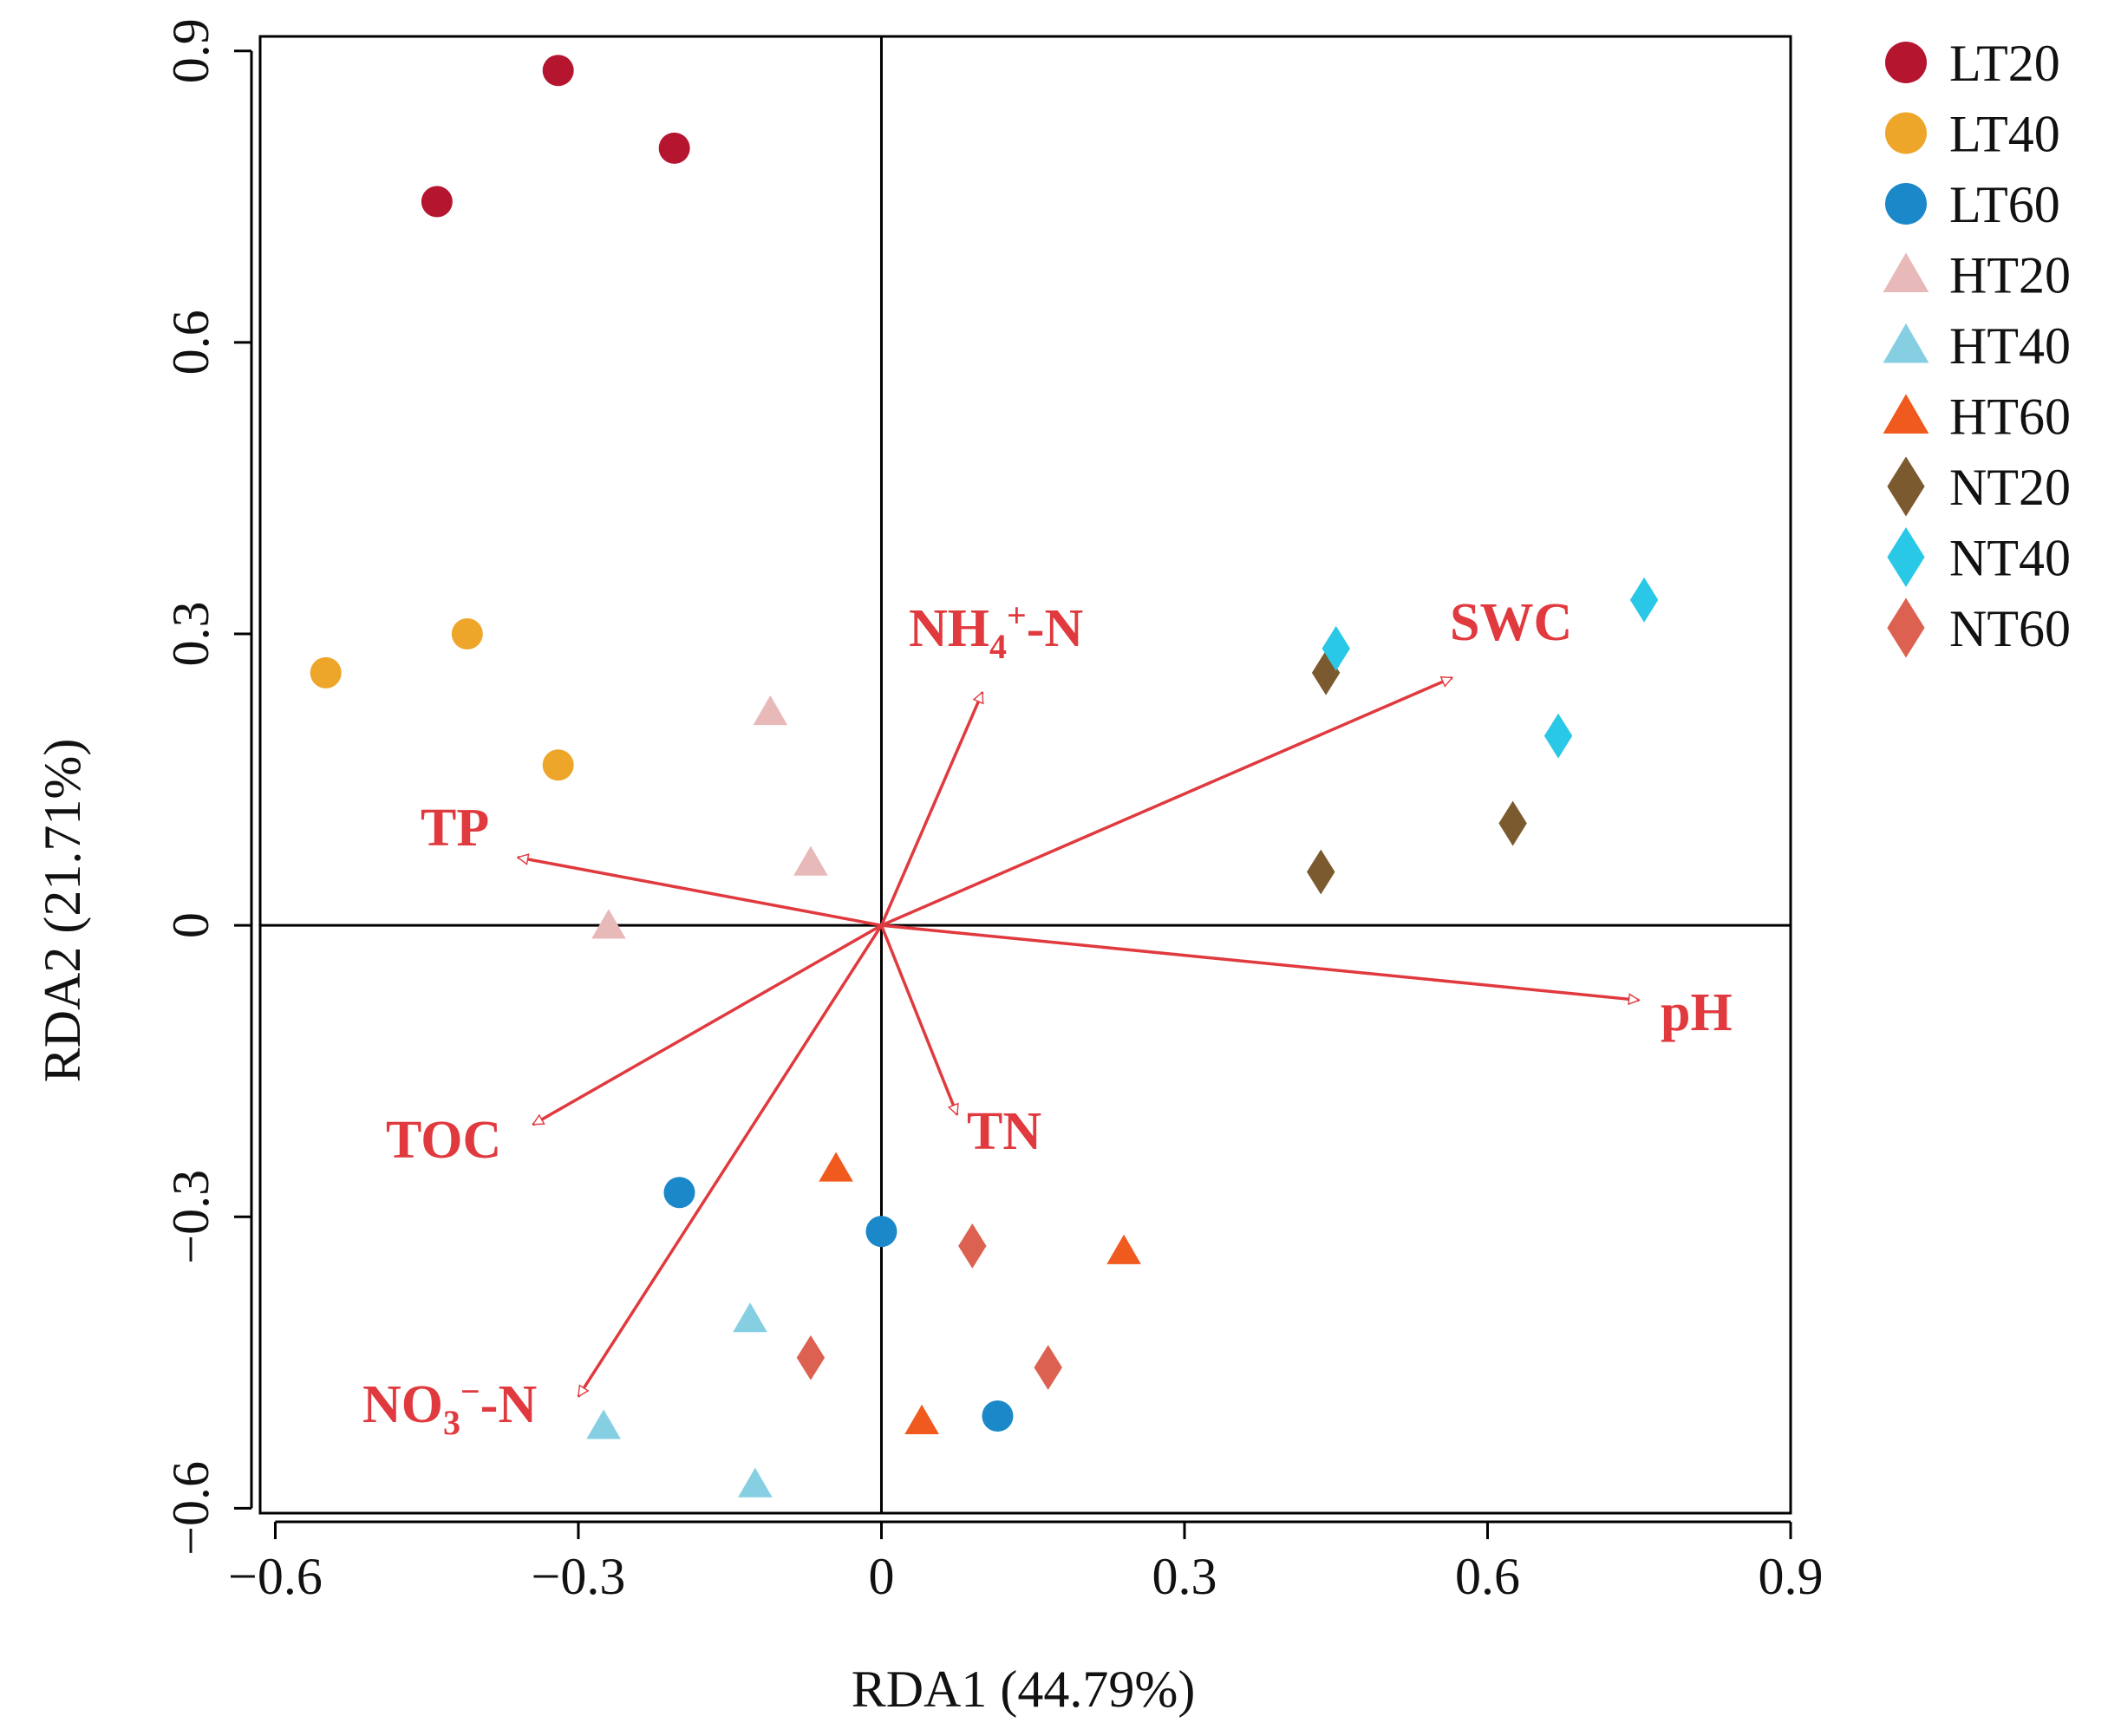 The width and height of the screenshot is (2108, 1736). What do you see at coordinates (190, 50) in the screenshot?
I see `y-tick-label: 0.9` at bounding box center [190, 50].